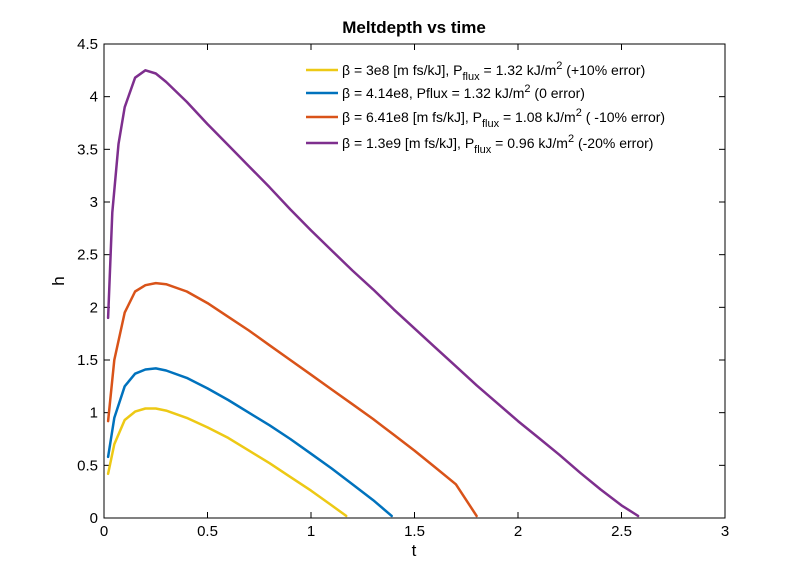 Image resolution: width=802 pixels, height=583 pixels. I want to click on y-tick-label: 2.5, so click(87, 255).